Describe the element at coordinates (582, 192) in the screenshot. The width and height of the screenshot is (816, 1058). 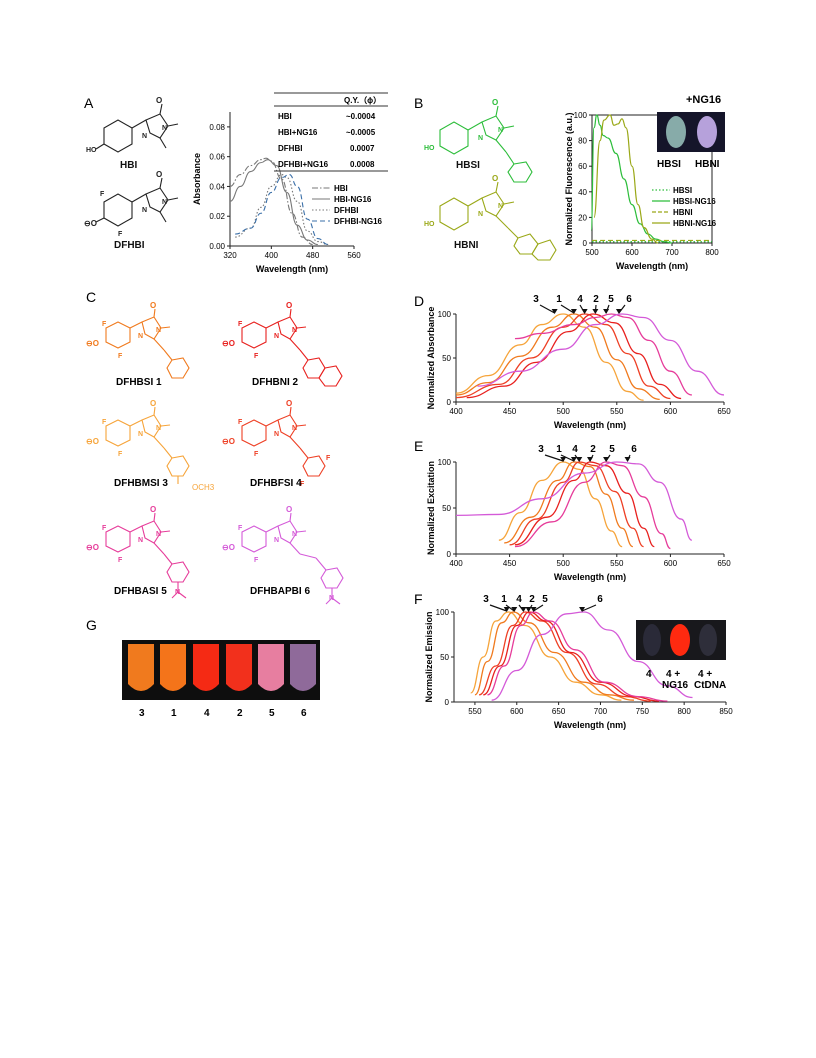
I see `y-tick-label: 40` at that location.